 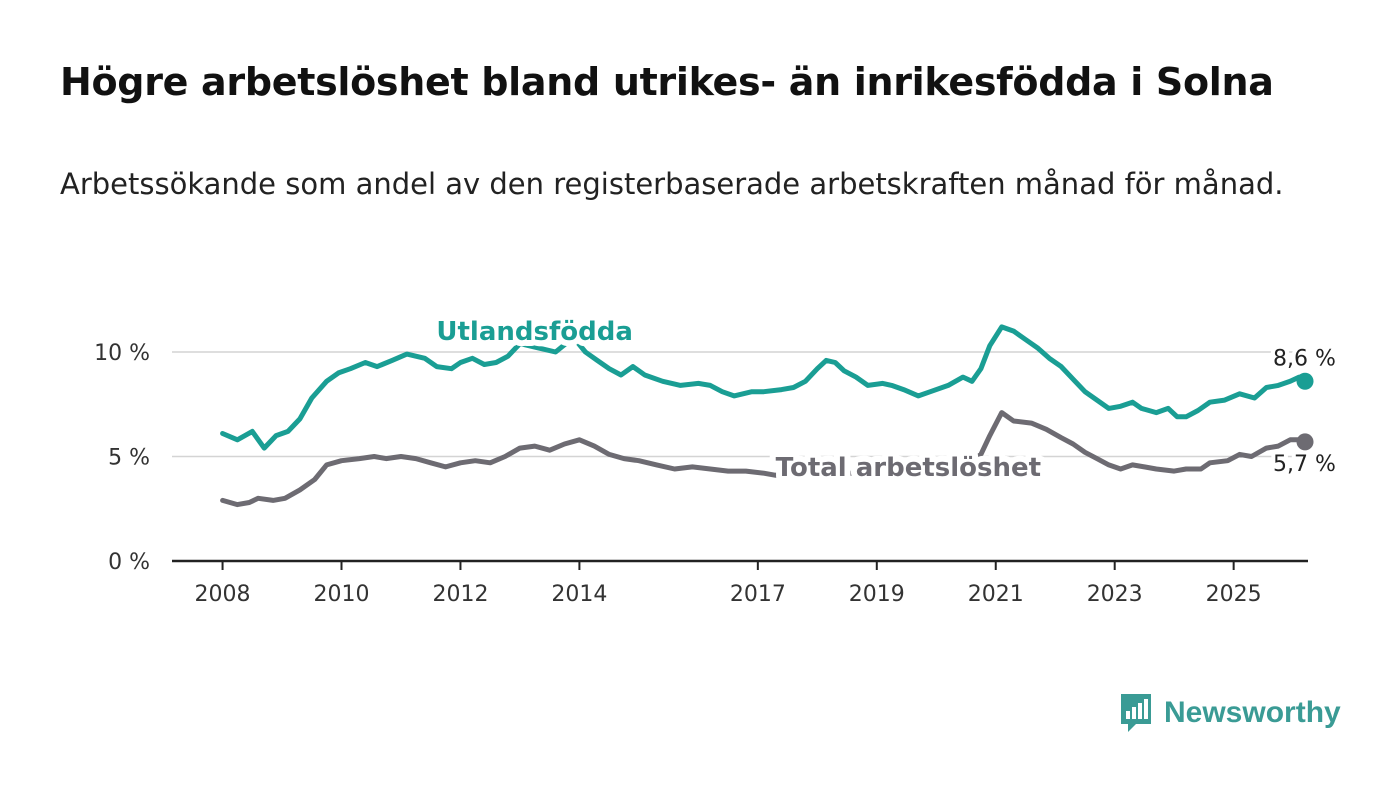 What do you see at coordinates (1234, 594) in the screenshot?
I see `x-tick-label: 2025` at bounding box center [1234, 594].